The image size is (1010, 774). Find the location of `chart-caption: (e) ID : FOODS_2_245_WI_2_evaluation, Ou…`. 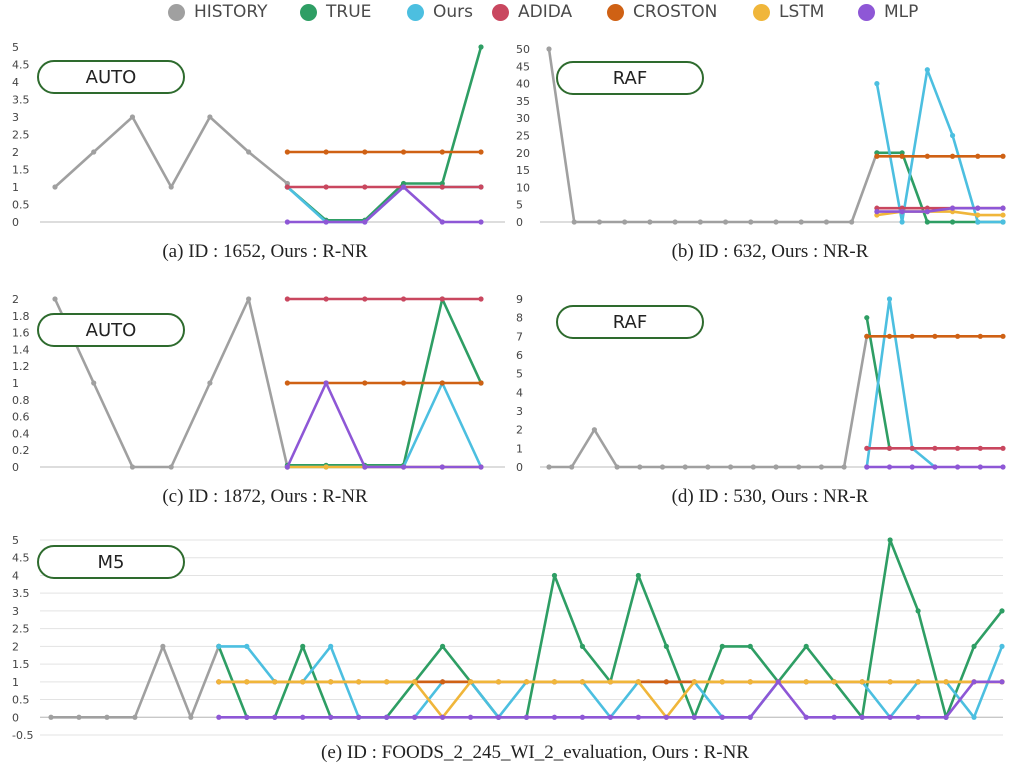

chart-caption: (e) ID : FOODS_2_245_WI_2_evaluation, Ou… is located at coordinates (535, 752).